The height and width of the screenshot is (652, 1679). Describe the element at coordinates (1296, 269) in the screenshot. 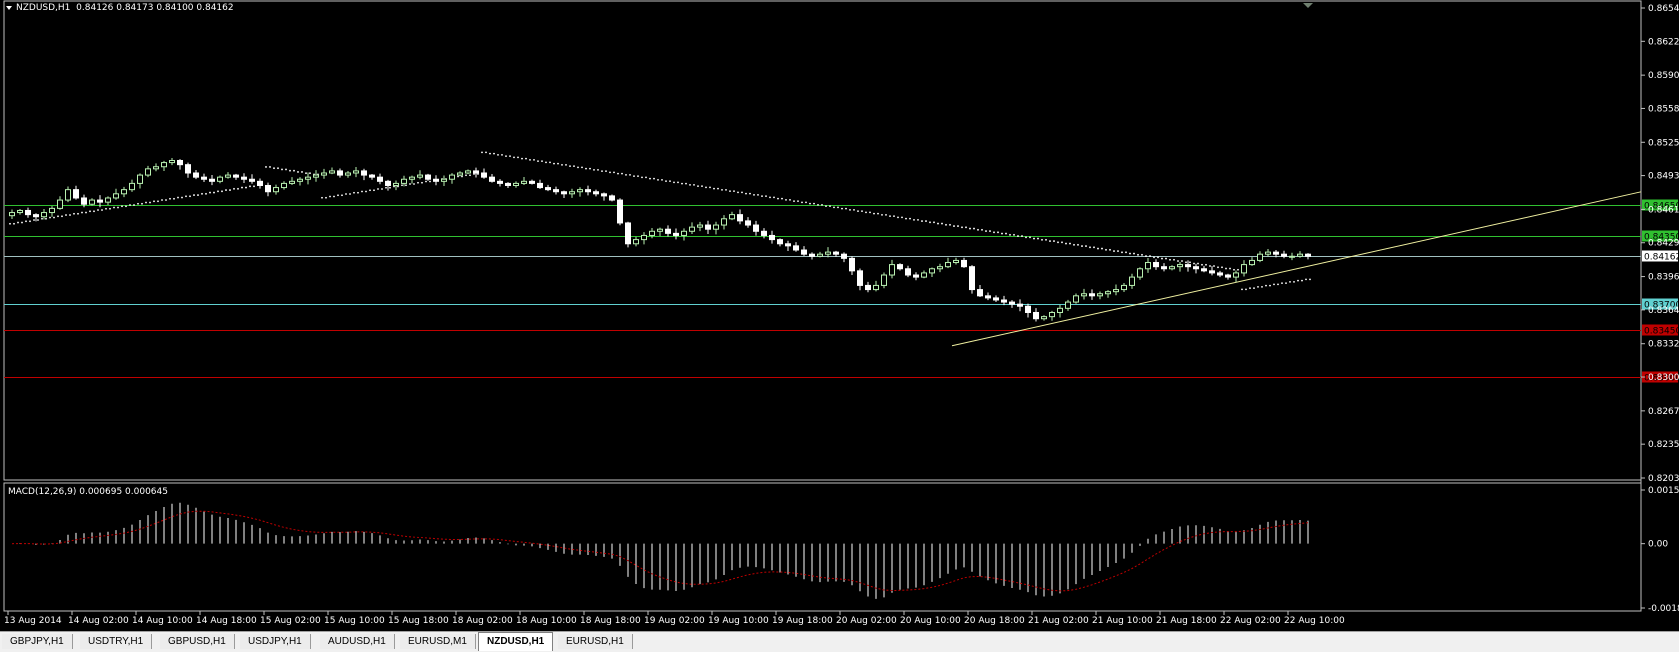

I see `trendline` at that location.